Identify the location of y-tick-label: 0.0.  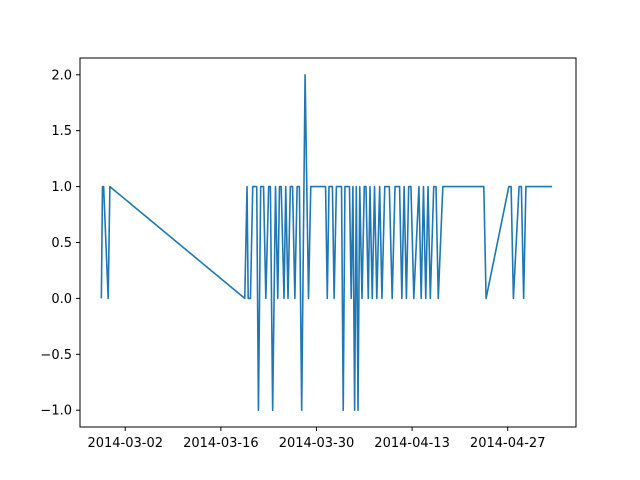
(61, 299).